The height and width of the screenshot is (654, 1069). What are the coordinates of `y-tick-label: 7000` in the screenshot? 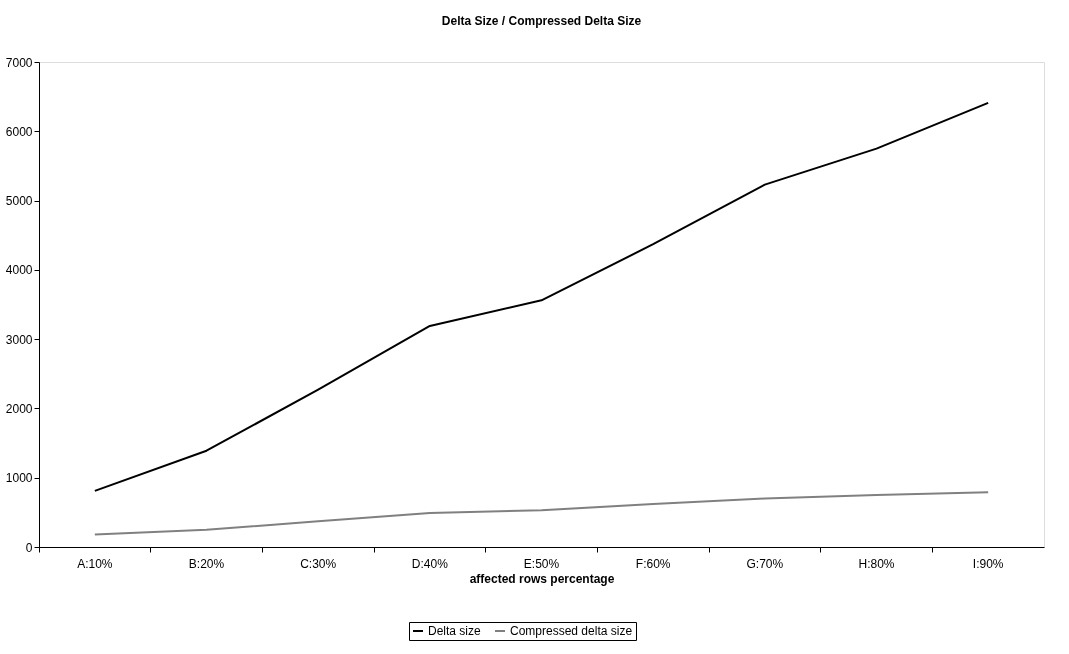 It's located at (19, 62).